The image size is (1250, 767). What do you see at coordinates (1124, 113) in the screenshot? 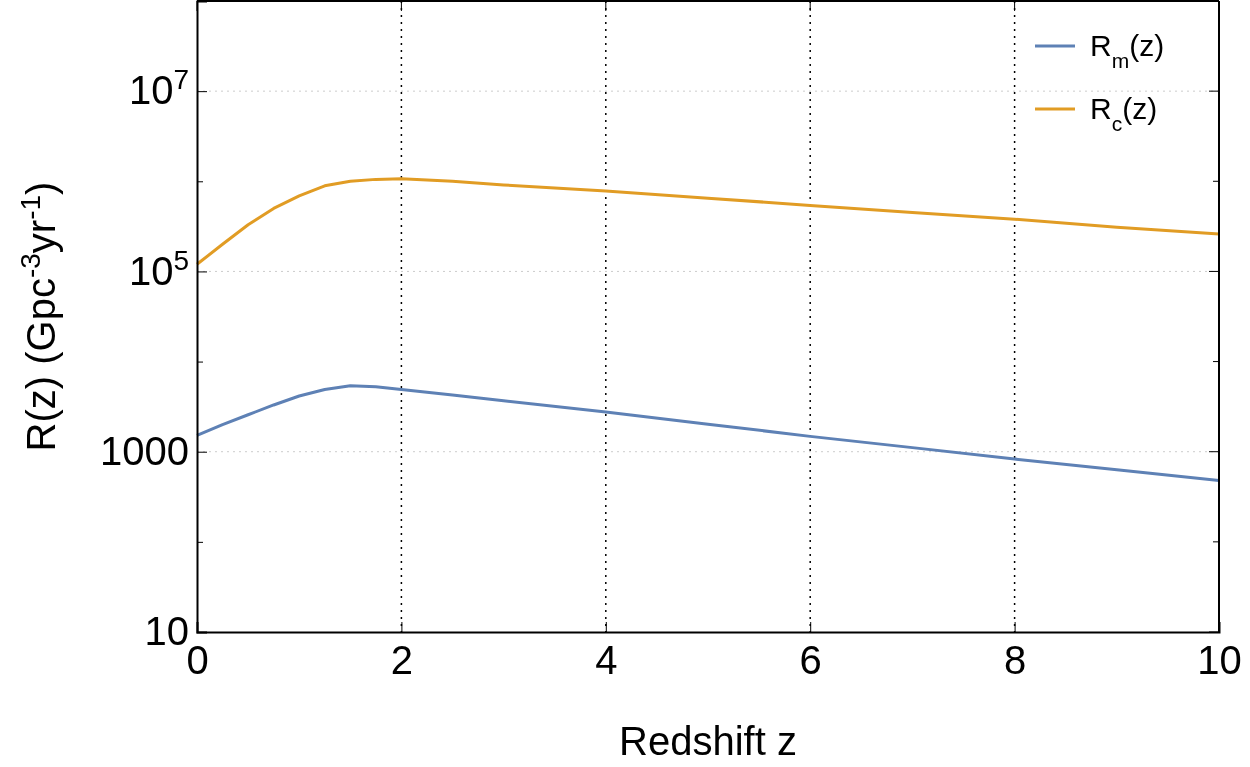
I see `legend-label: R$_{c}$(z)` at bounding box center [1124, 113].